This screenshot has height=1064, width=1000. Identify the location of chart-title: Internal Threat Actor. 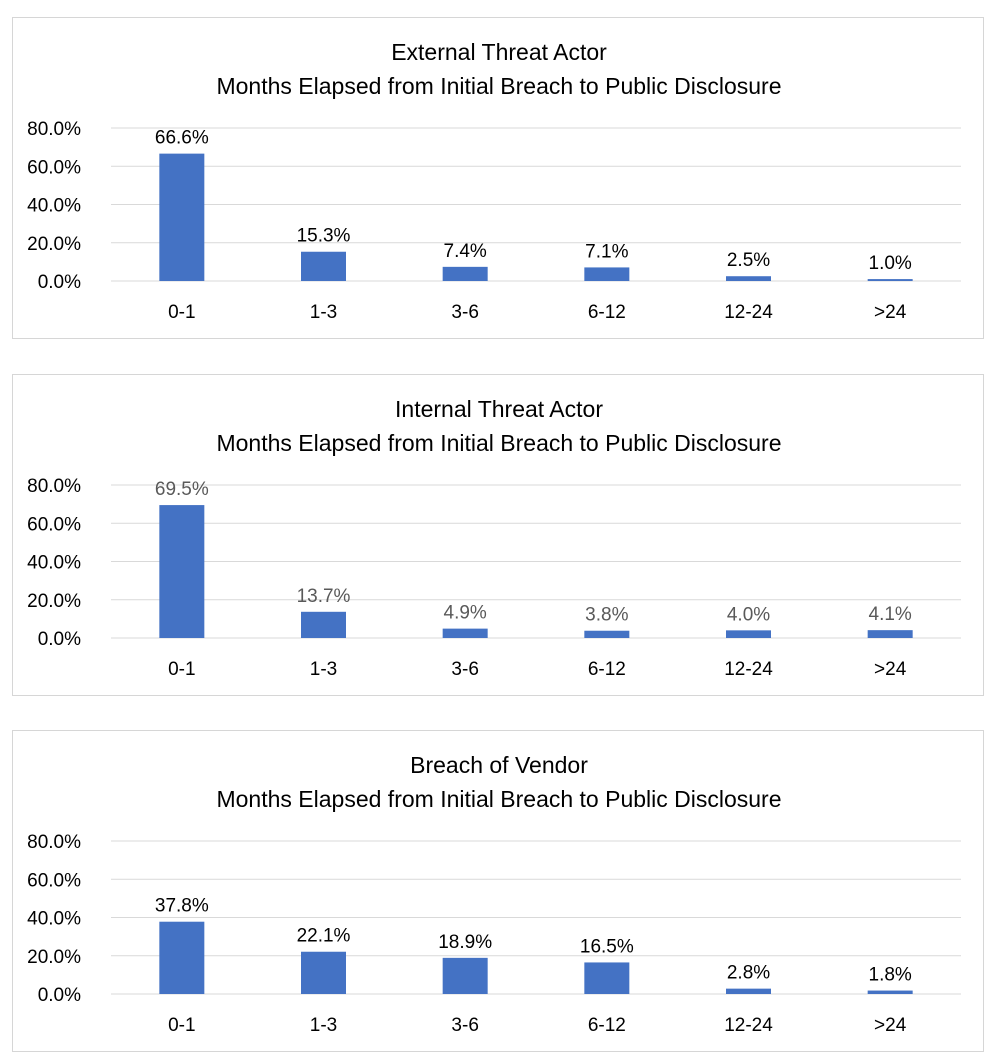
(499, 409).